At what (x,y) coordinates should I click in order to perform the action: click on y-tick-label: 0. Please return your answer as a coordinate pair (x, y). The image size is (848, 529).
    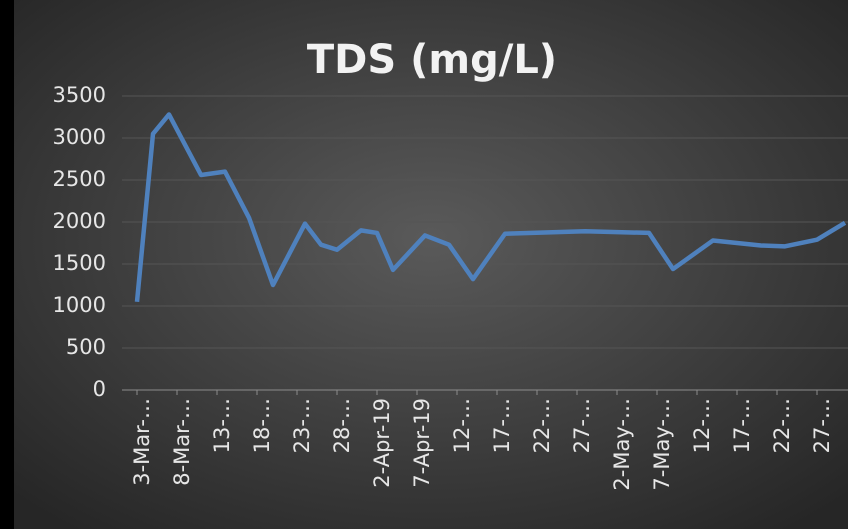
    Looking at the image, I should click on (99, 389).